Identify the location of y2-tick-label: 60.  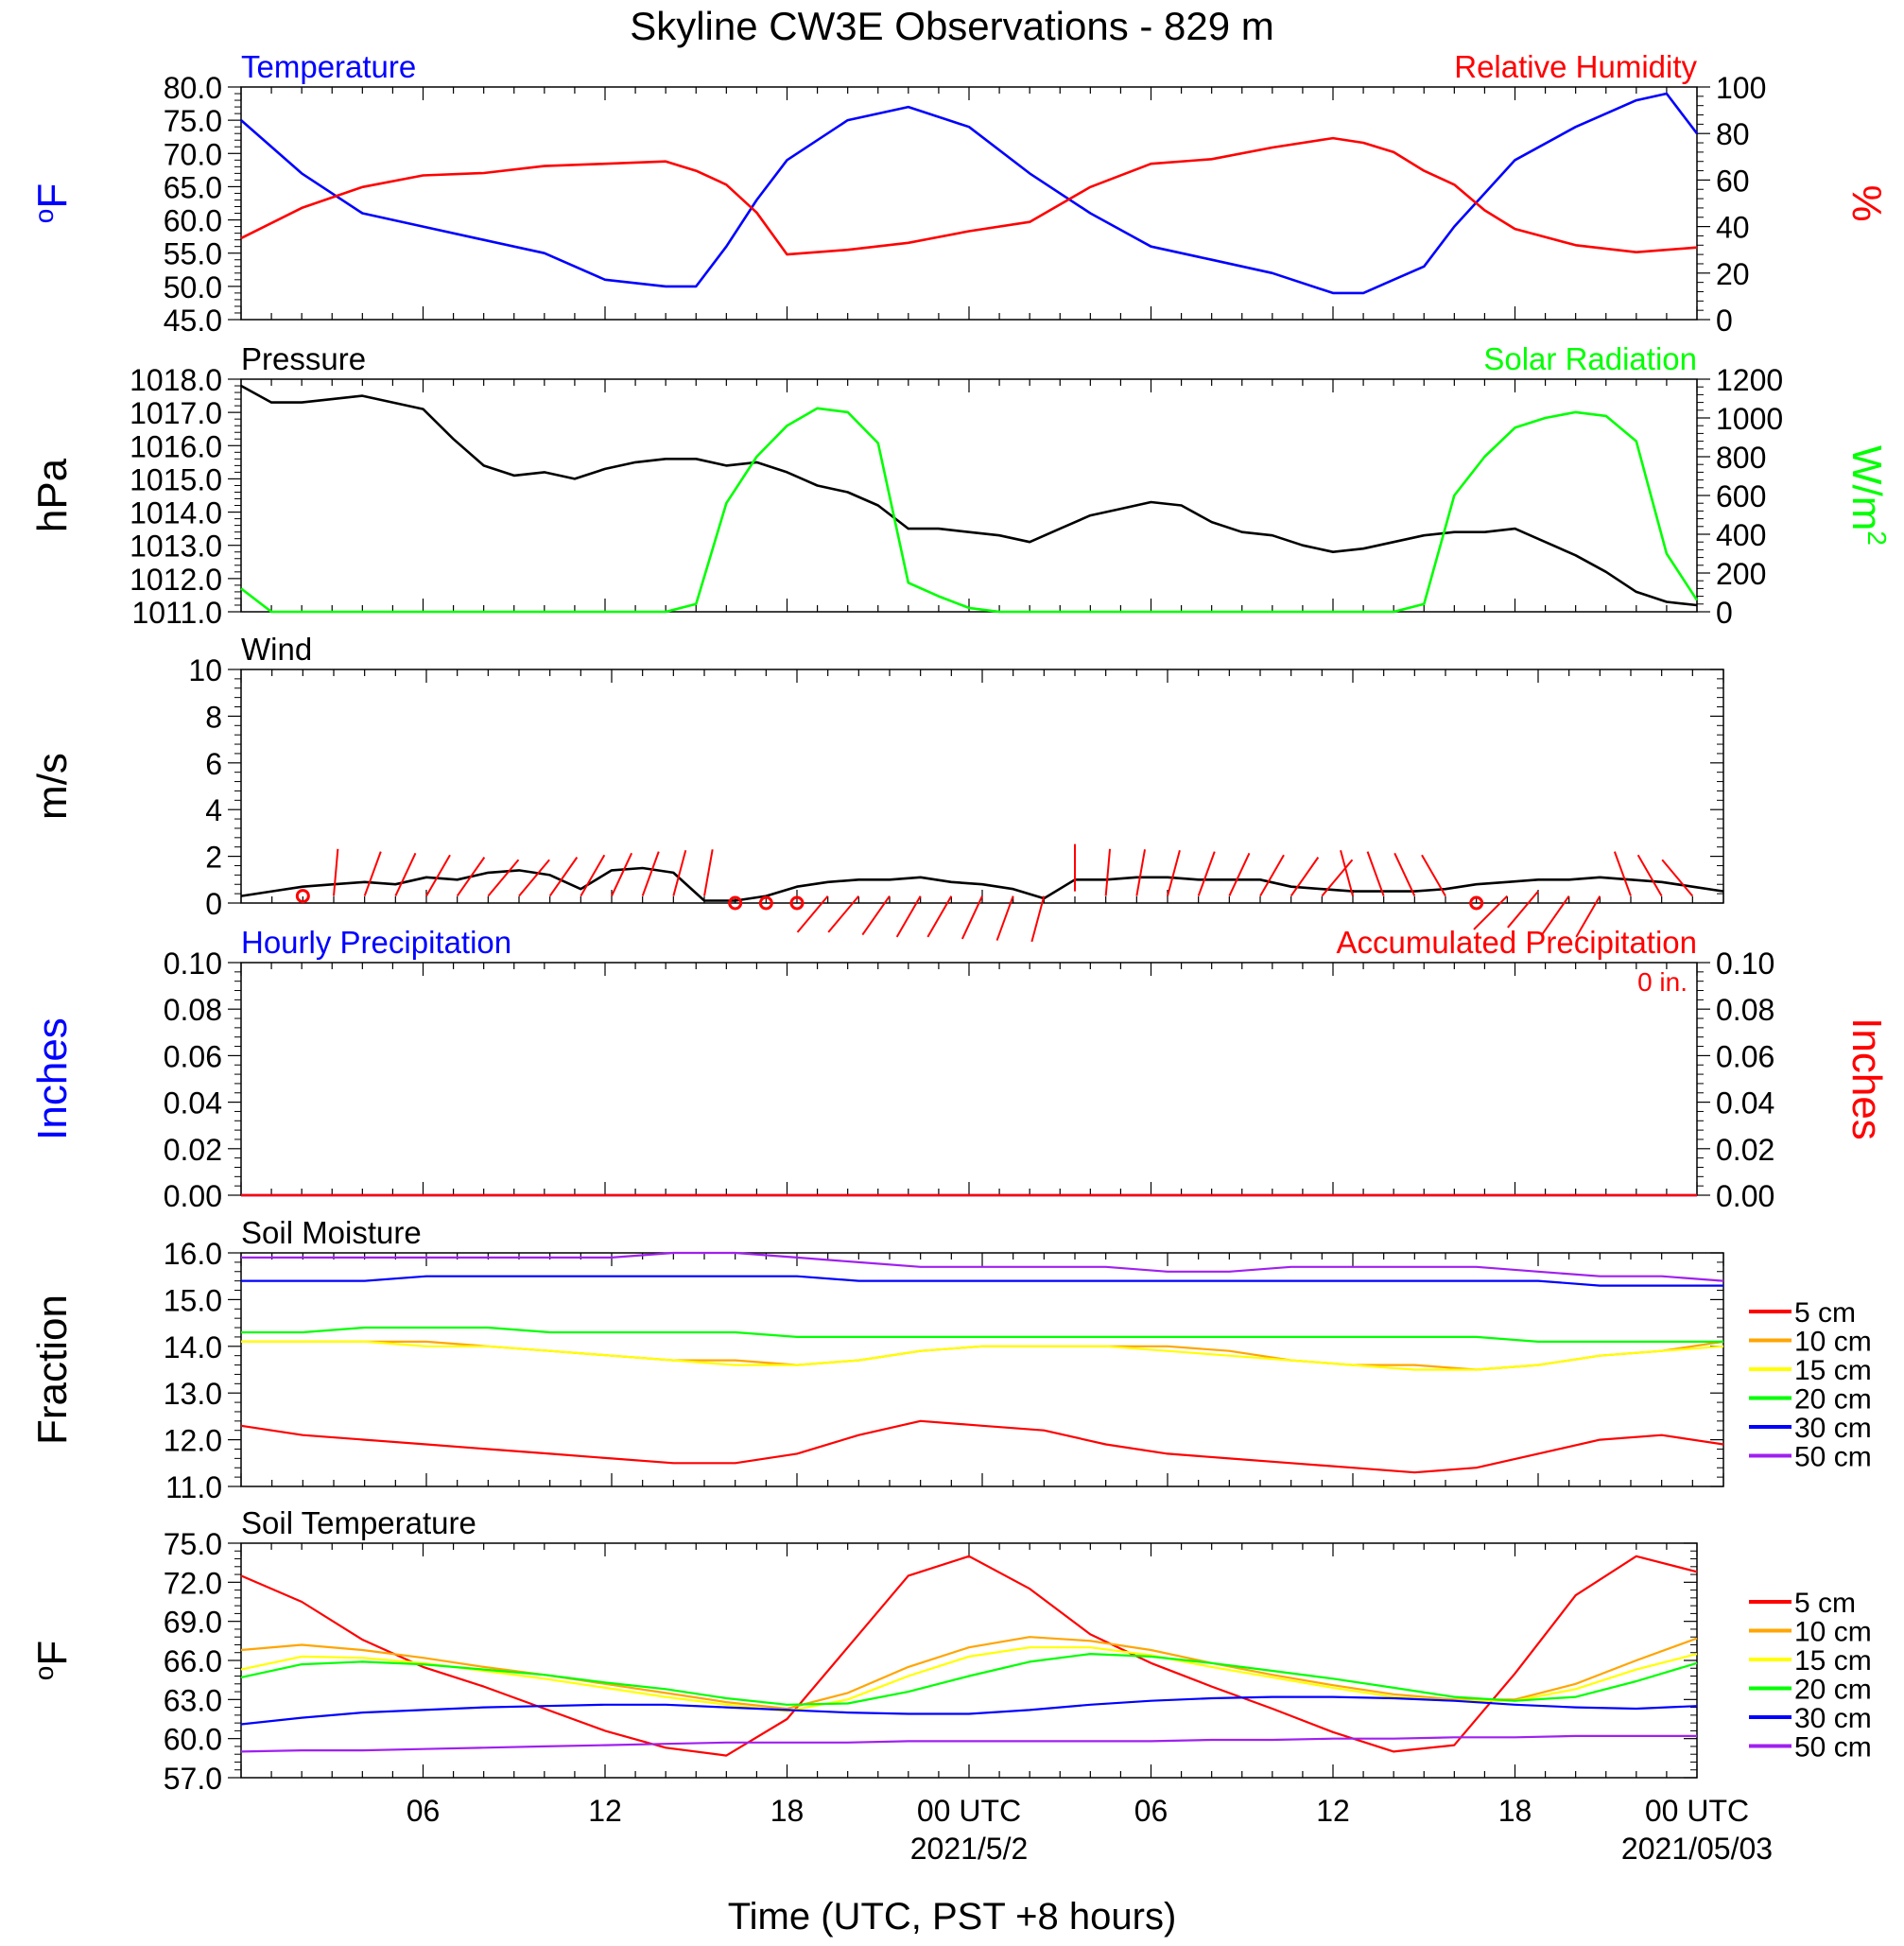
(1733, 181).